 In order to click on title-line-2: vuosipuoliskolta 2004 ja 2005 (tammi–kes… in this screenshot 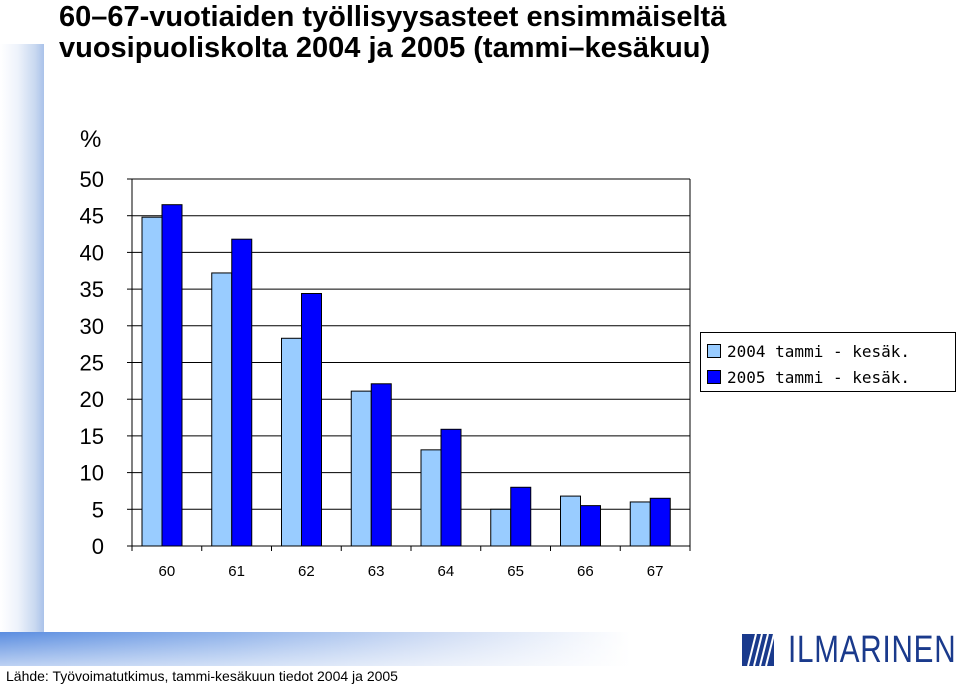, I will do `click(385, 48)`.